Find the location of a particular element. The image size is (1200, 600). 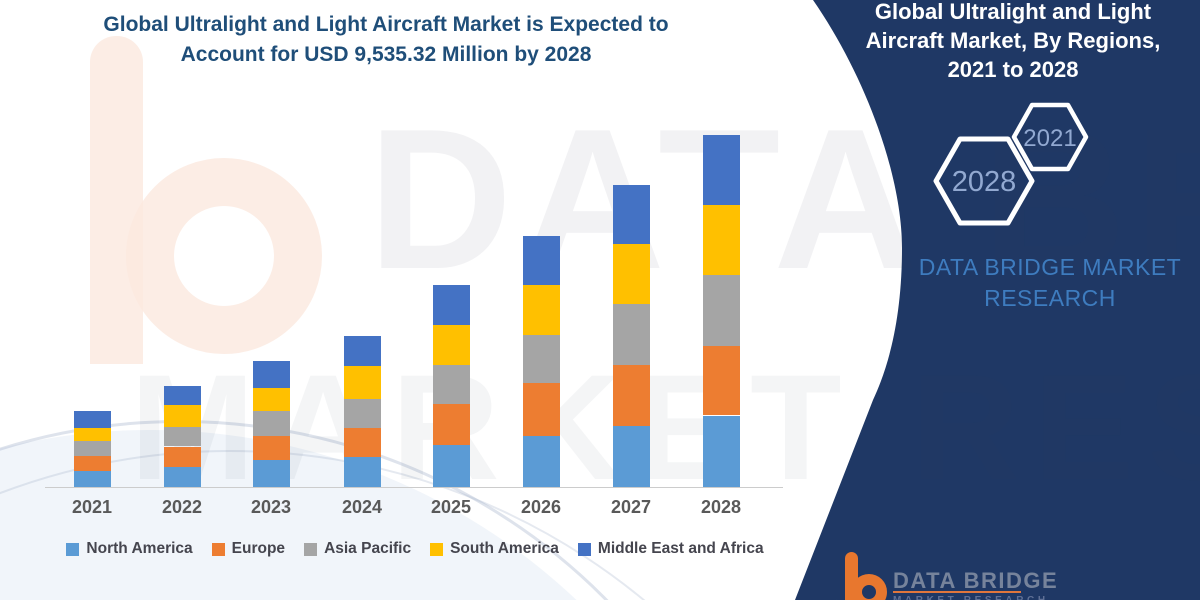

x-axis-label-2026: 2026 is located at coordinates (541, 507).